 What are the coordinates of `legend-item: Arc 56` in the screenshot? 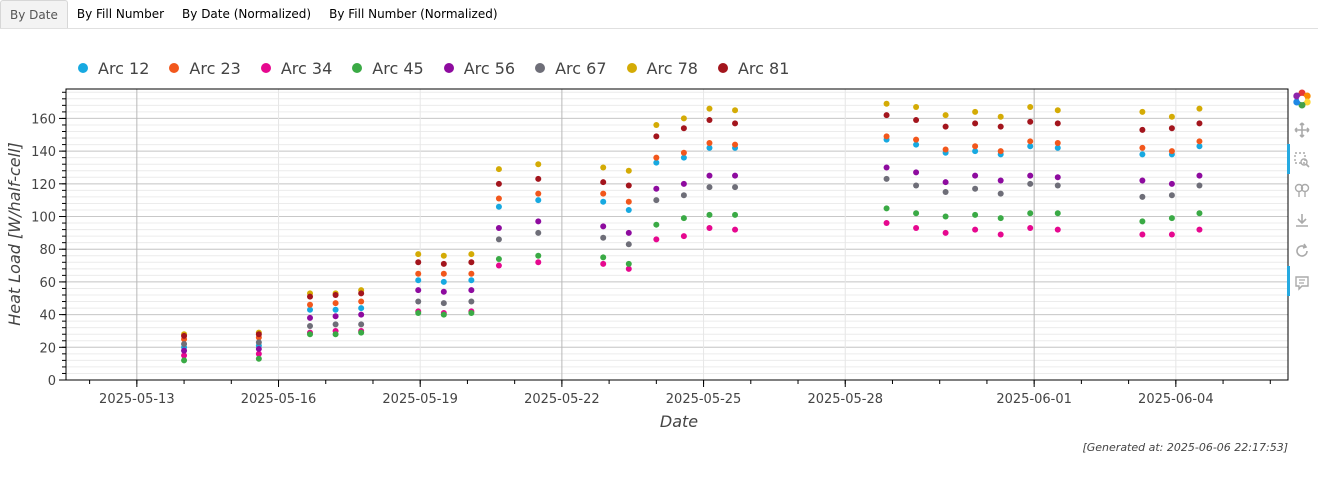 It's located at (479, 68).